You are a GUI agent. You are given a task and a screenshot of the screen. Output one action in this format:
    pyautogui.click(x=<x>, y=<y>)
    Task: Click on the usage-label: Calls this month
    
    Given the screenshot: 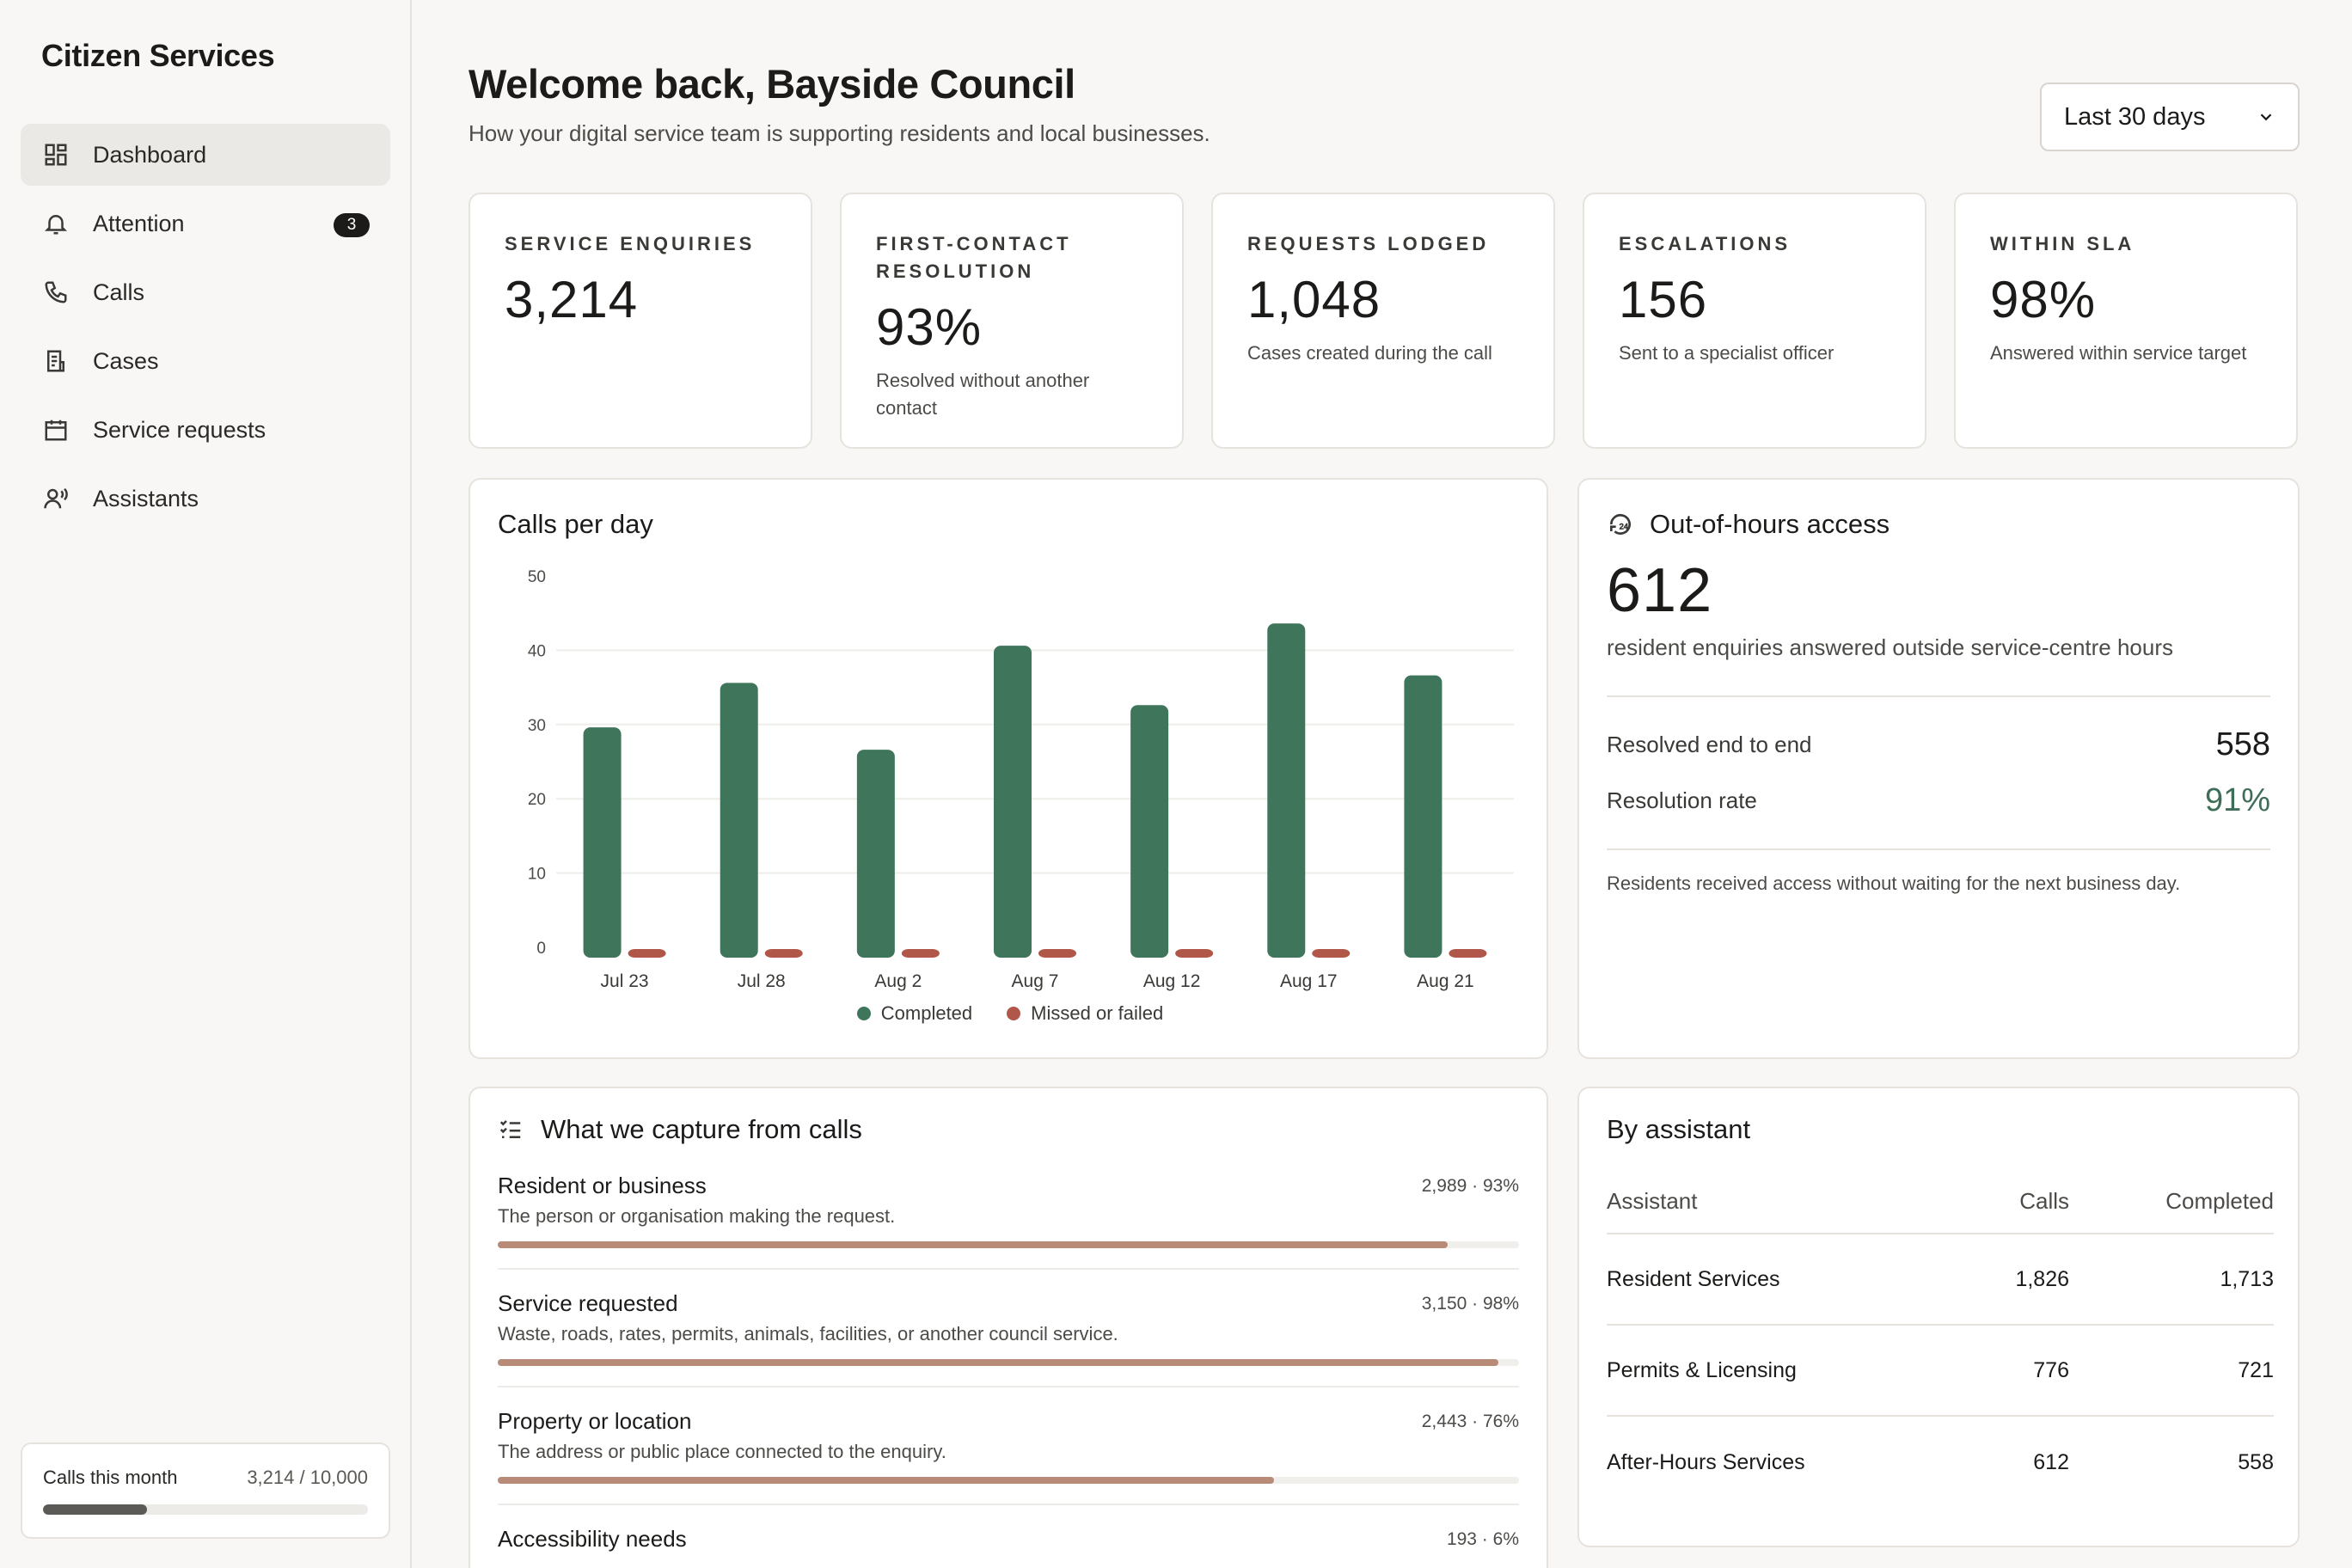 What is the action you would take?
    pyautogui.click(x=110, y=1477)
    